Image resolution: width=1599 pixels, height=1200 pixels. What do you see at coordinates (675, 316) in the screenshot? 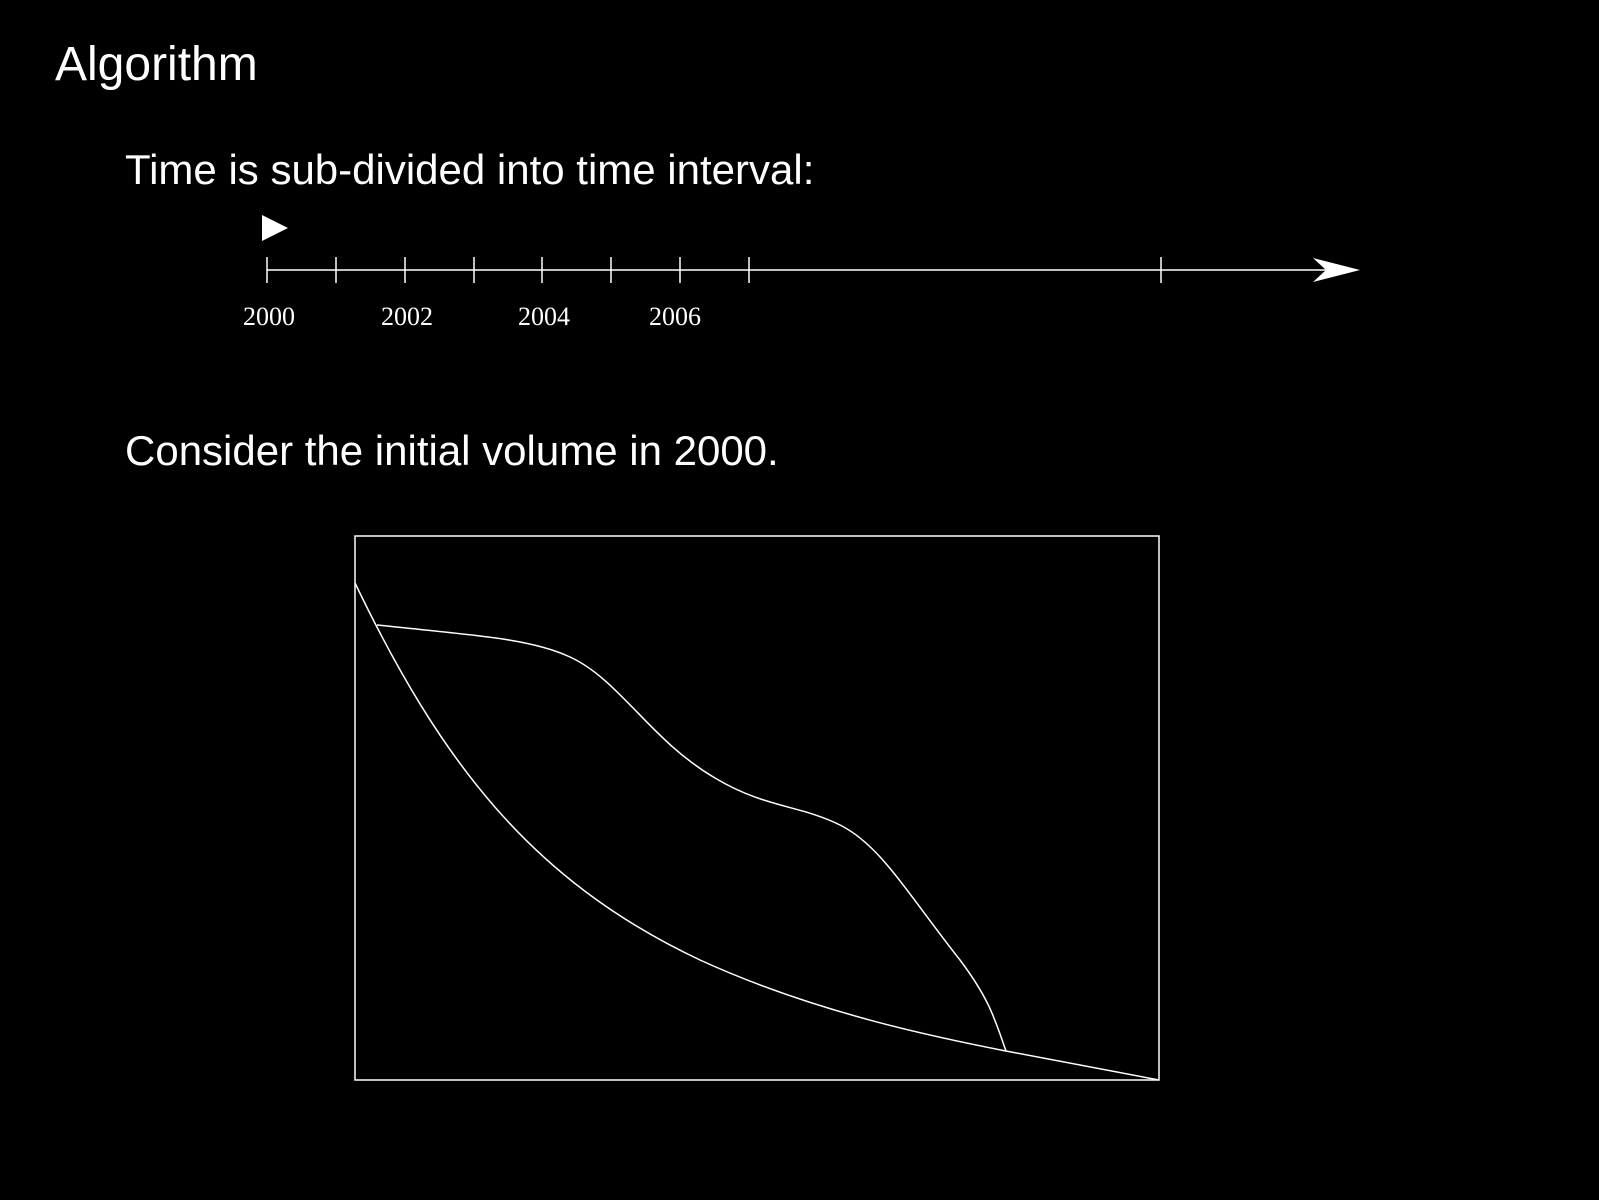
I see `tick-label-2006: 2006` at bounding box center [675, 316].